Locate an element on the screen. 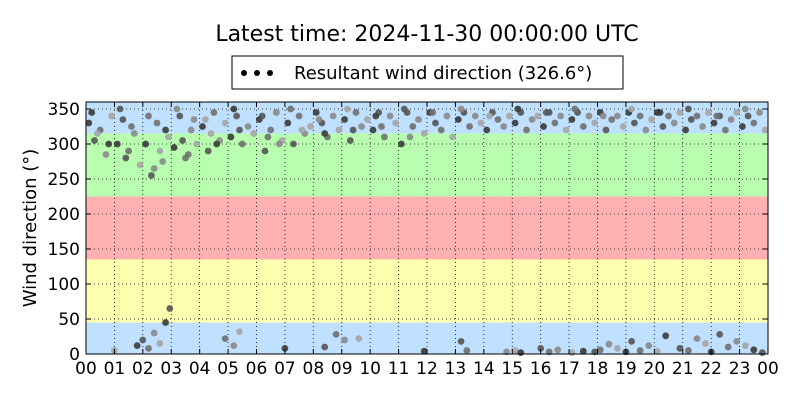 Image resolution: width=800 pixels, height=400 pixels. y-tick-label: 100 is located at coordinates (64, 285).